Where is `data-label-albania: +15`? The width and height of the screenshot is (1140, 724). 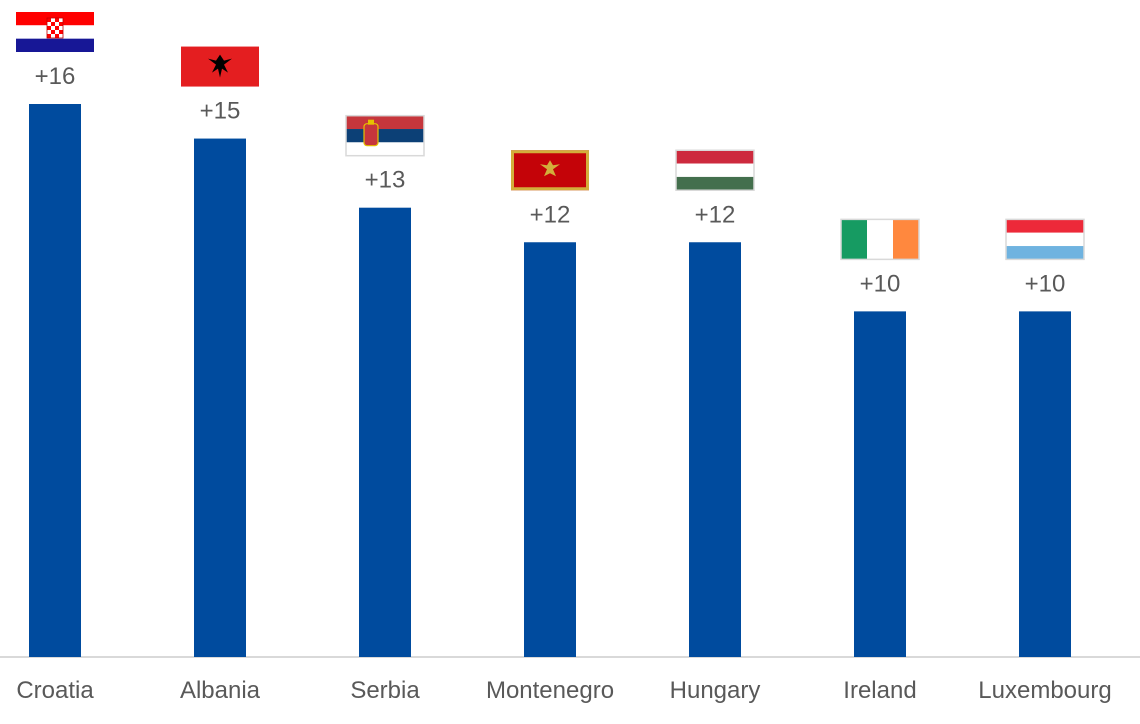 data-label-albania: +15 is located at coordinates (220, 111).